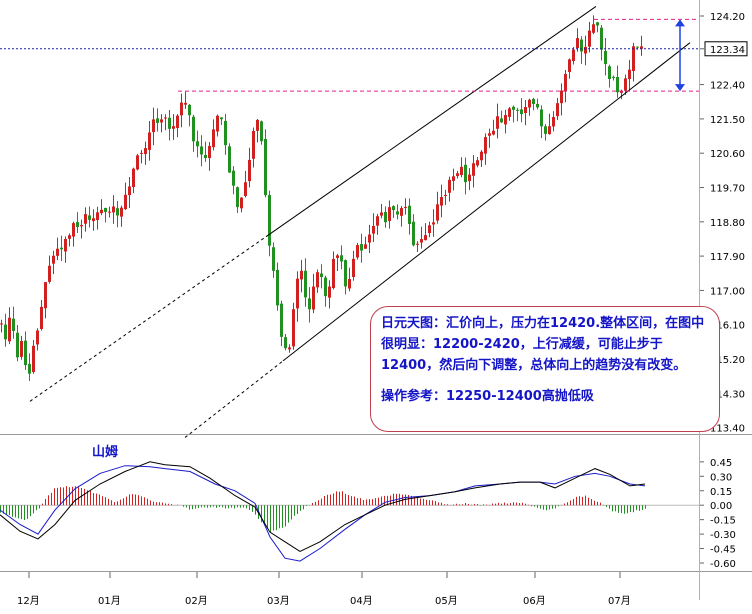  I want to click on price-tick-label: 121.50, so click(727, 120).